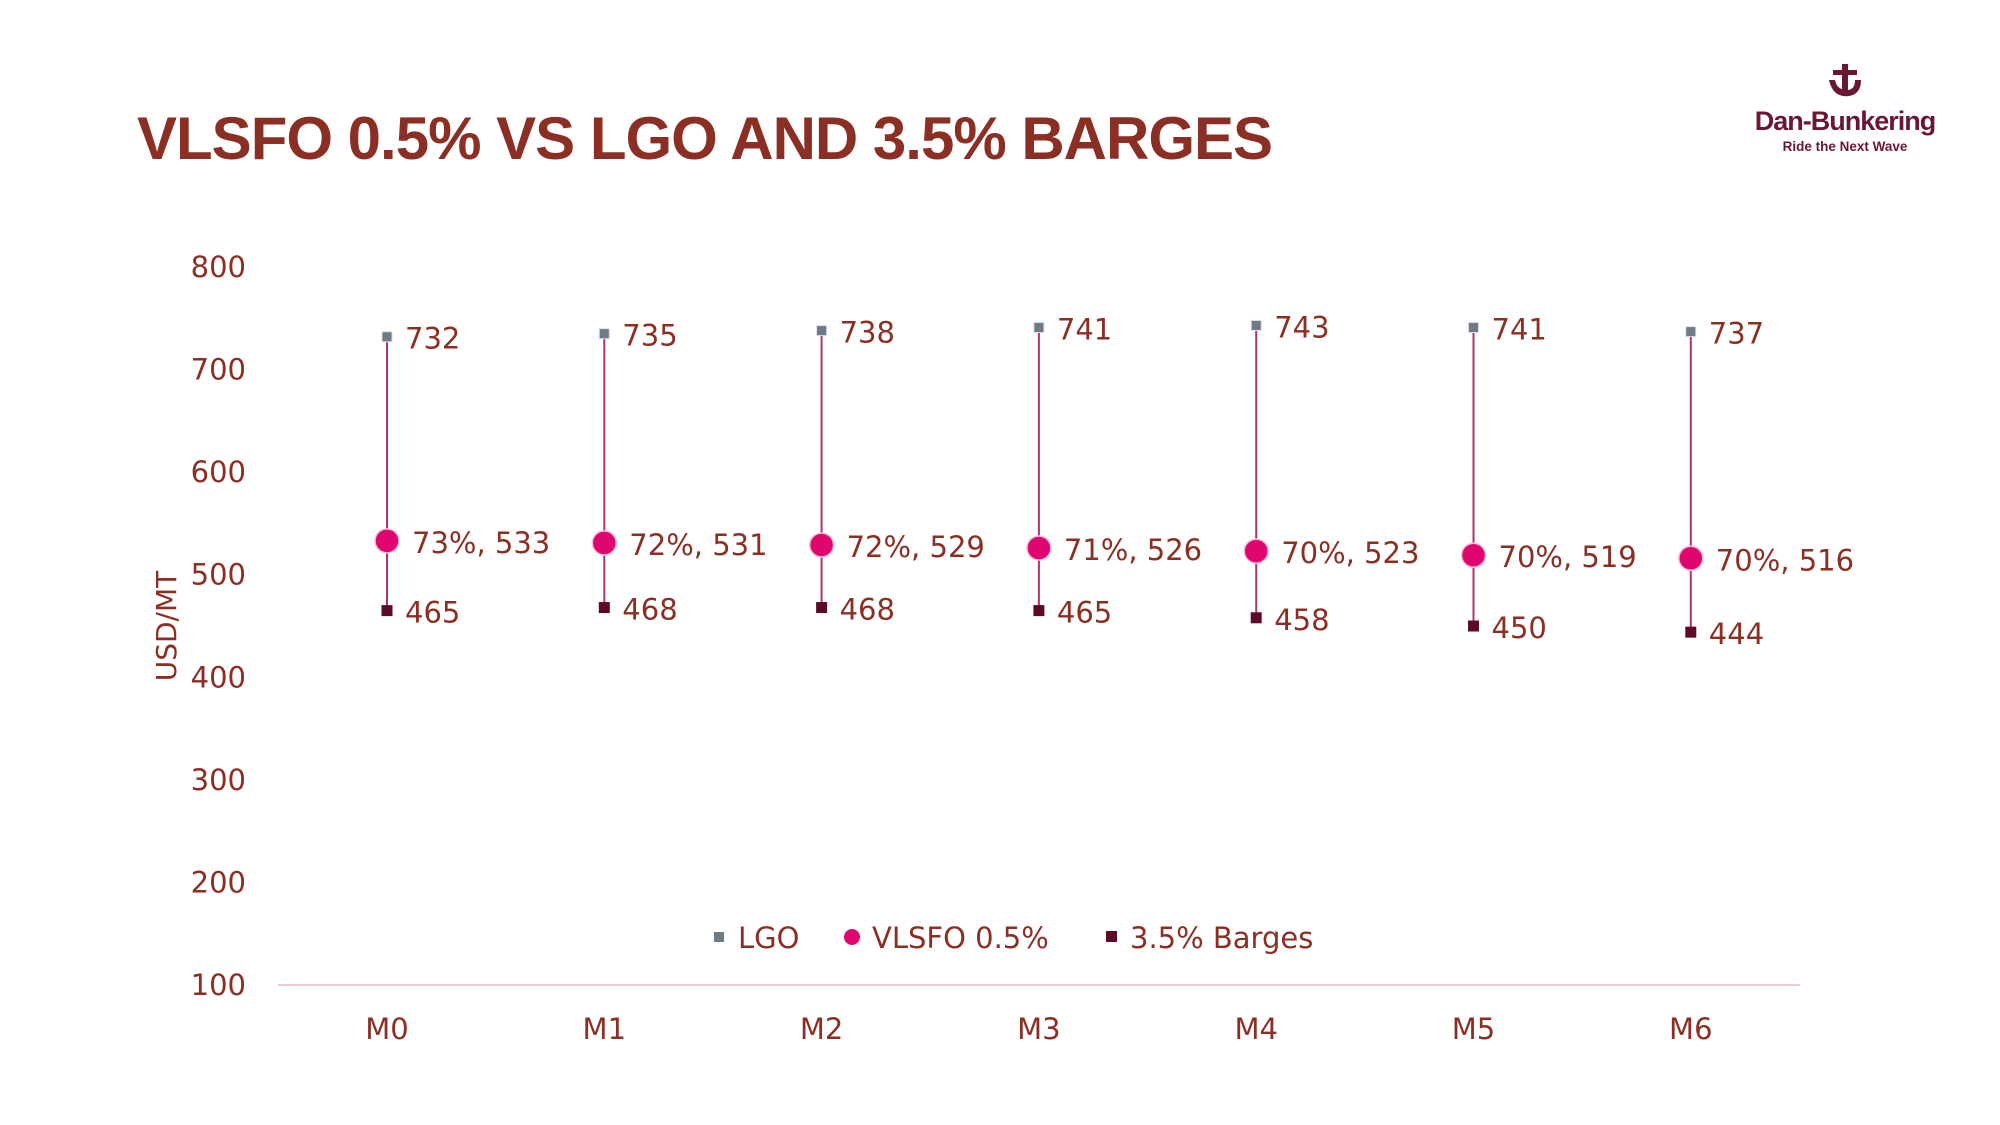 The width and height of the screenshot is (2000, 1125). What do you see at coordinates (1473, 1029) in the screenshot?
I see `x-tick-label: M5` at bounding box center [1473, 1029].